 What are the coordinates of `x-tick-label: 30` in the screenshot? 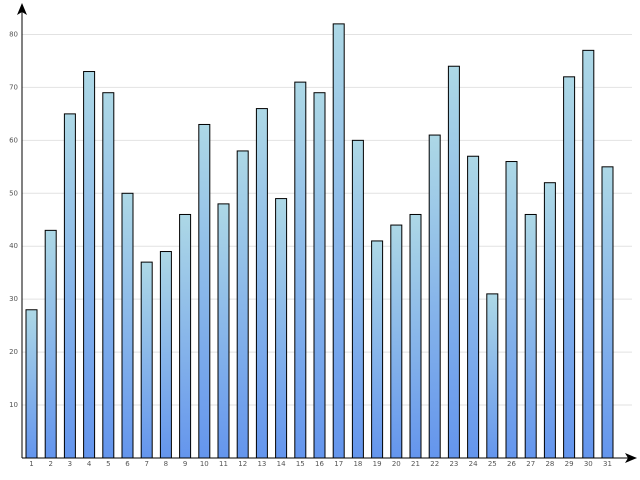 It's located at (588, 464).